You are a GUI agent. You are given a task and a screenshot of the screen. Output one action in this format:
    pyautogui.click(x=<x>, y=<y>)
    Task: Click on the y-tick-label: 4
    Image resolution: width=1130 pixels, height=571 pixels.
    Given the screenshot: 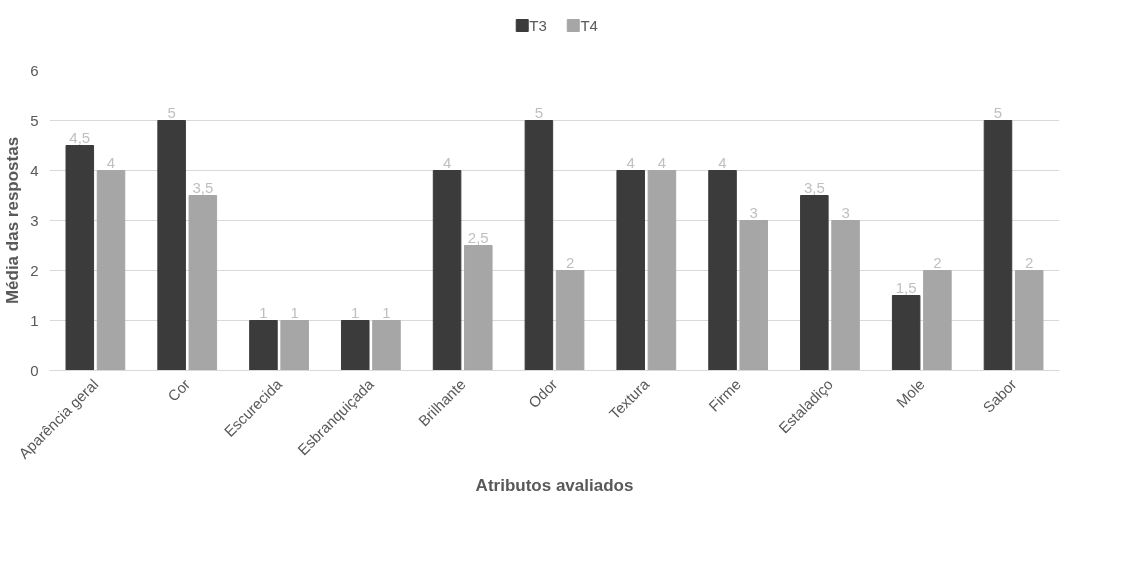 What is the action you would take?
    pyautogui.click(x=34, y=170)
    